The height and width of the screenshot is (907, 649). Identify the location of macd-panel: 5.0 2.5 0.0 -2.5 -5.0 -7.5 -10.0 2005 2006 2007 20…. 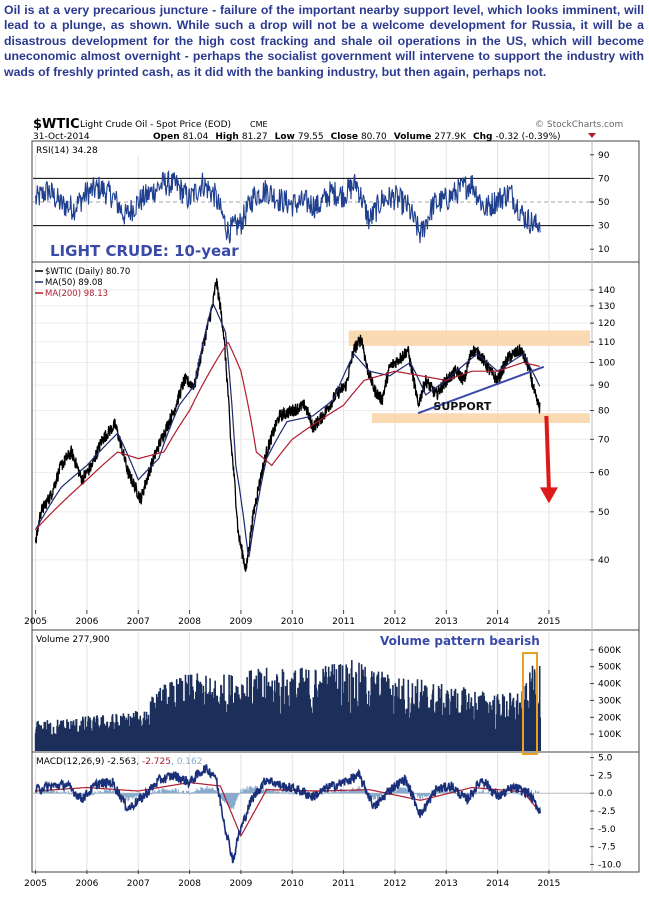
(322, 821).